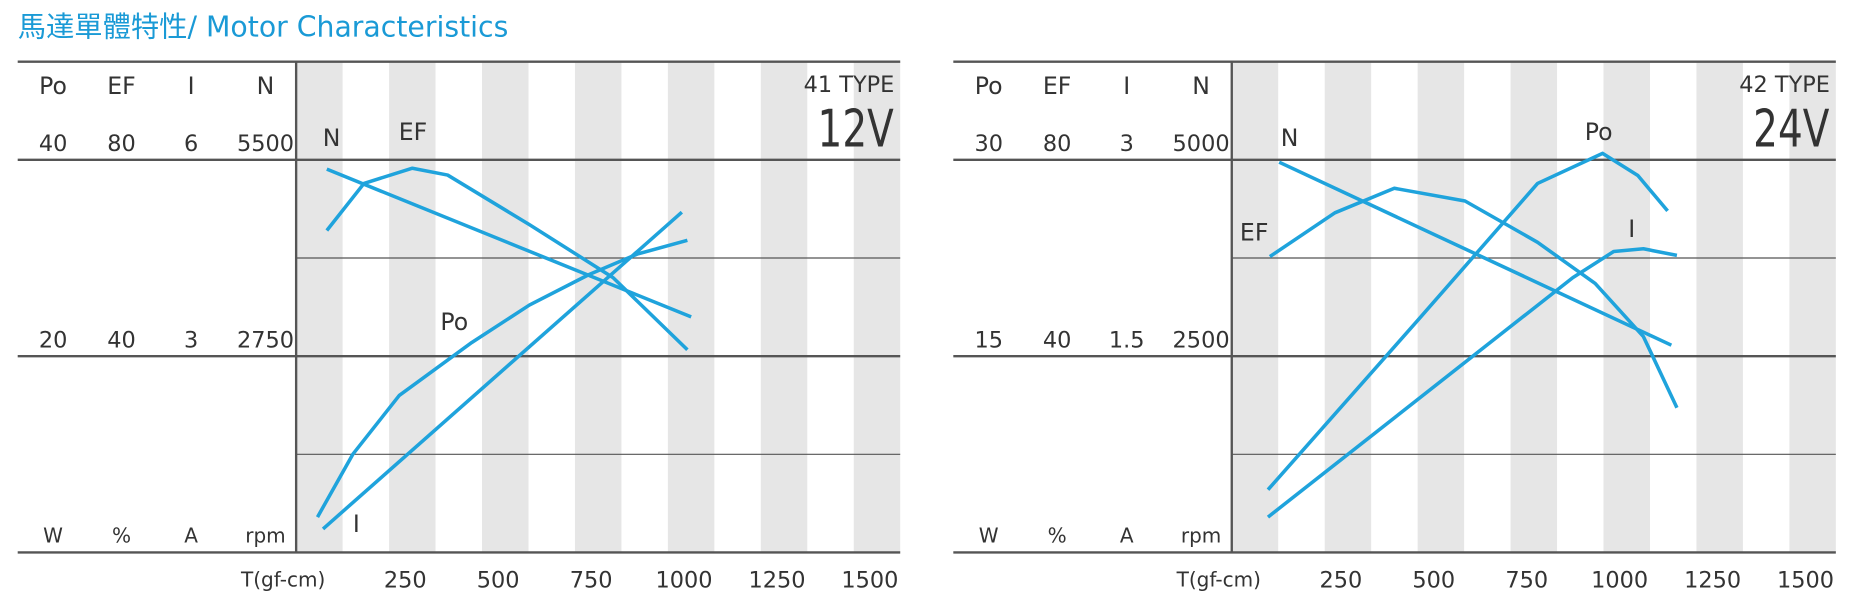 This screenshot has width=1850, height=600. I want to click on page-title: 馬達單體特性/ Motor Characteristics, so click(263, 27).